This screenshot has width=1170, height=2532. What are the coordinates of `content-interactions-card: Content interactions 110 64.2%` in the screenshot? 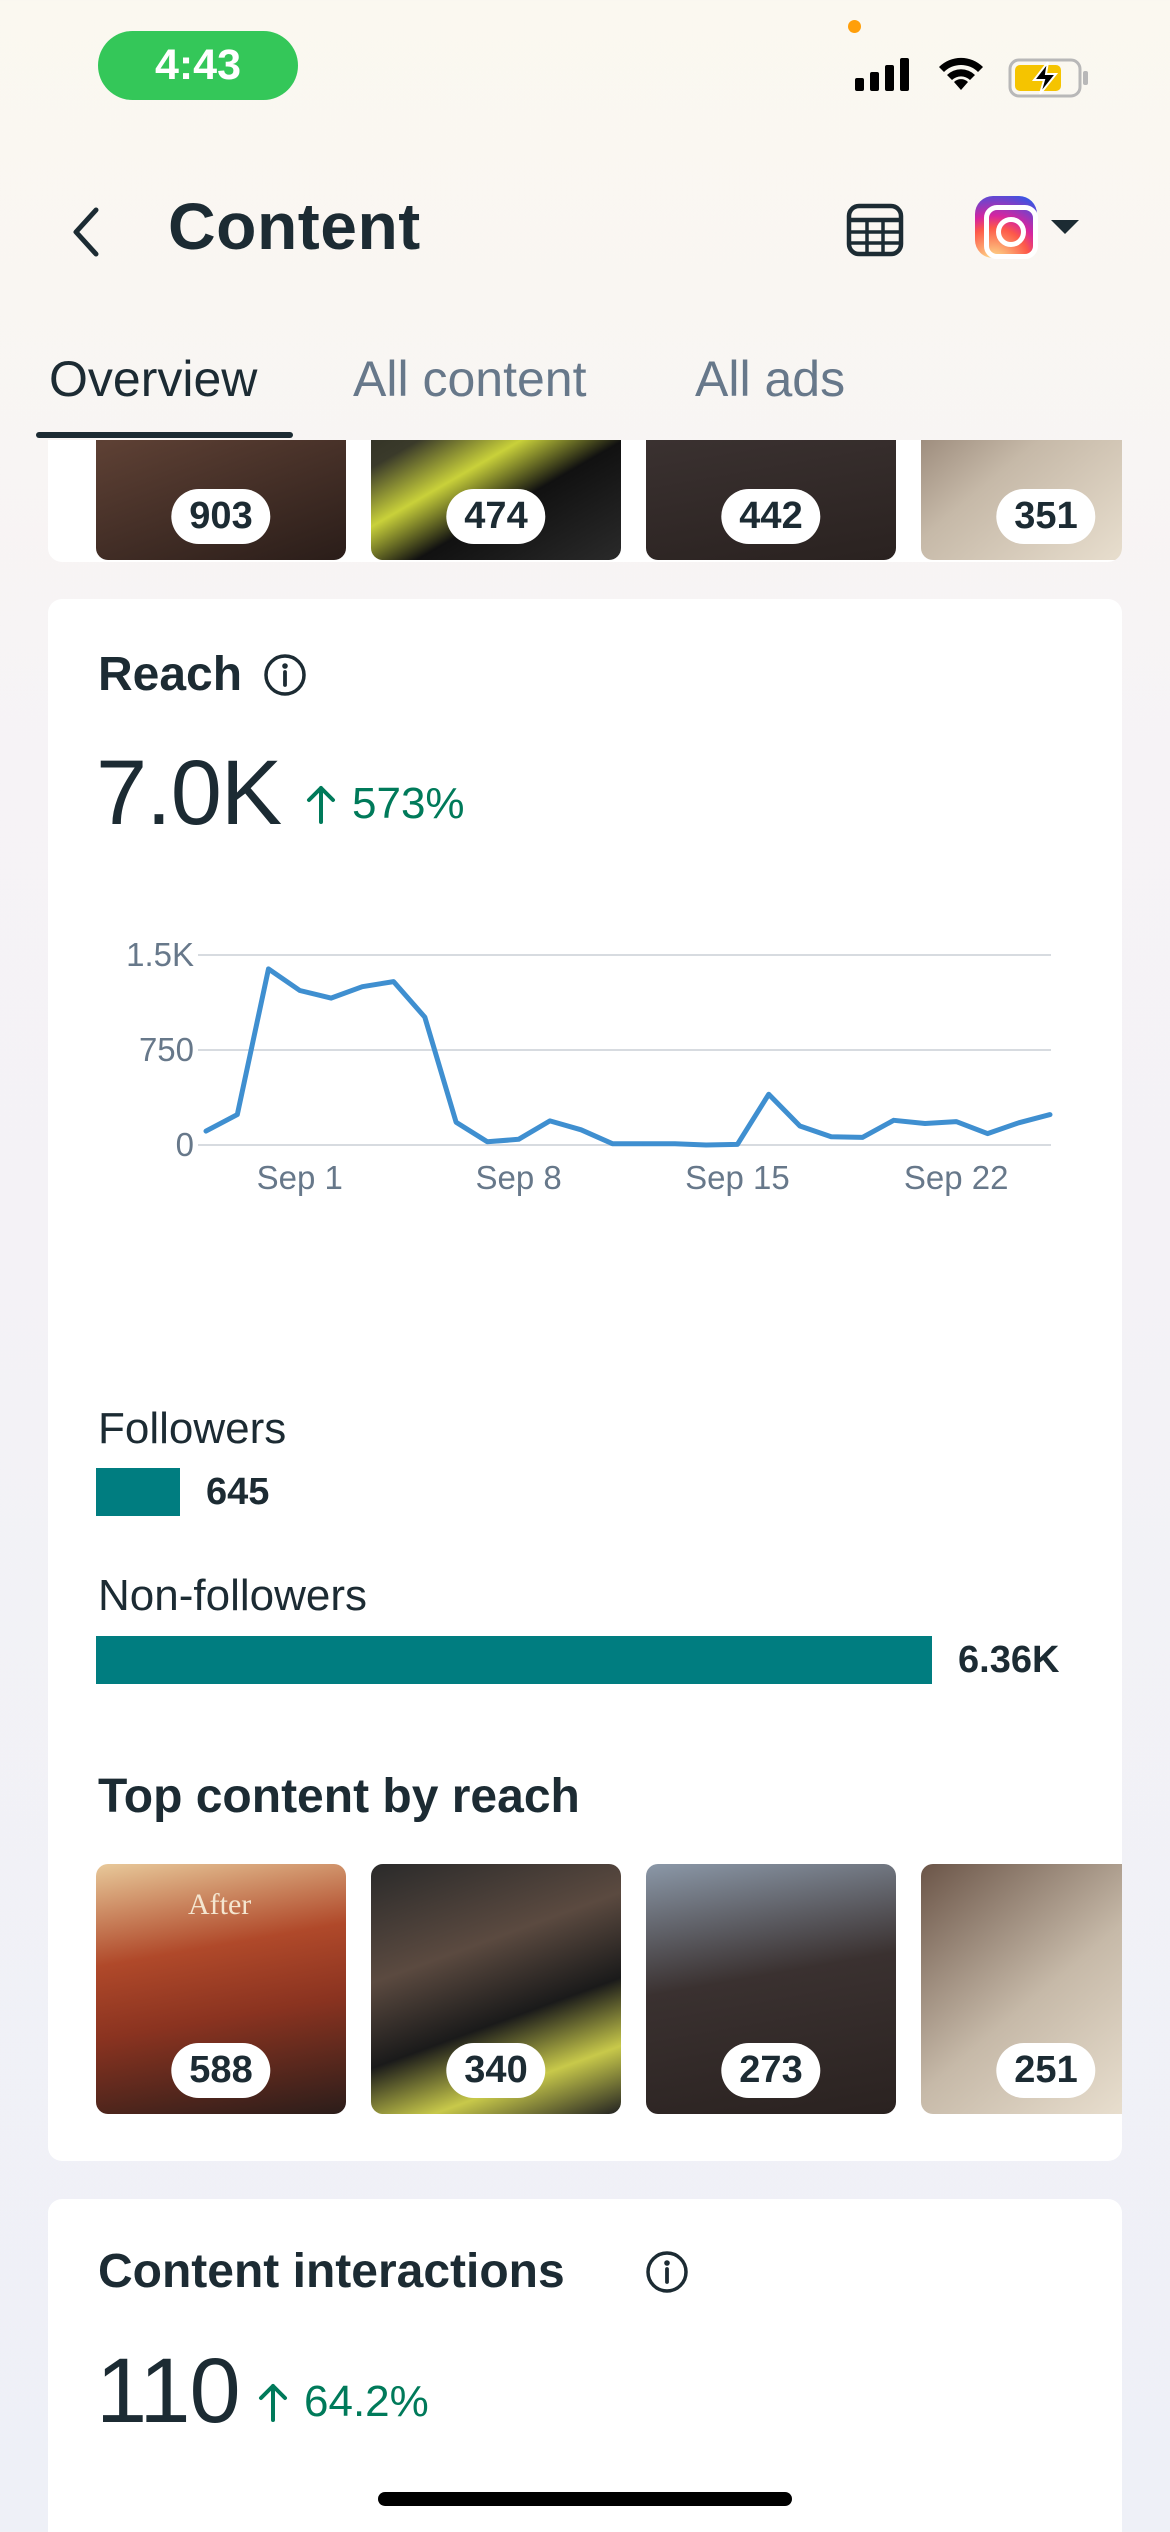 It's located at (585, 2365).